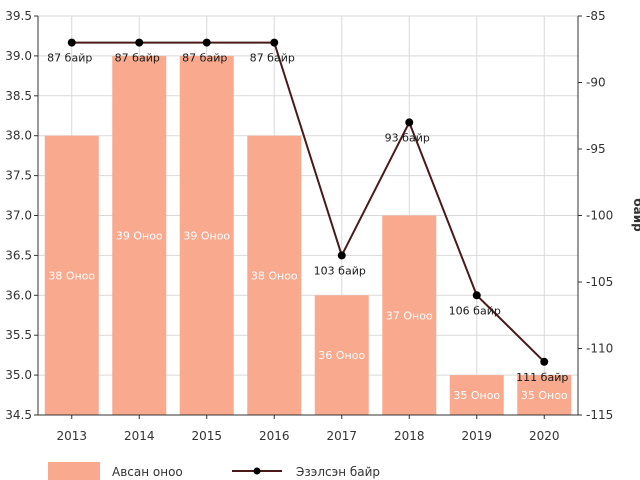  What do you see at coordinates (599, 415) in the screenshot?
I see `right-tick-label: -115` at bounding box center [599, 415].